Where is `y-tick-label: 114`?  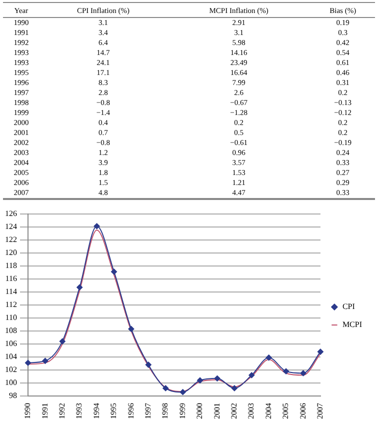 y-tick-label: 114 is located at coordinates (11, 291).